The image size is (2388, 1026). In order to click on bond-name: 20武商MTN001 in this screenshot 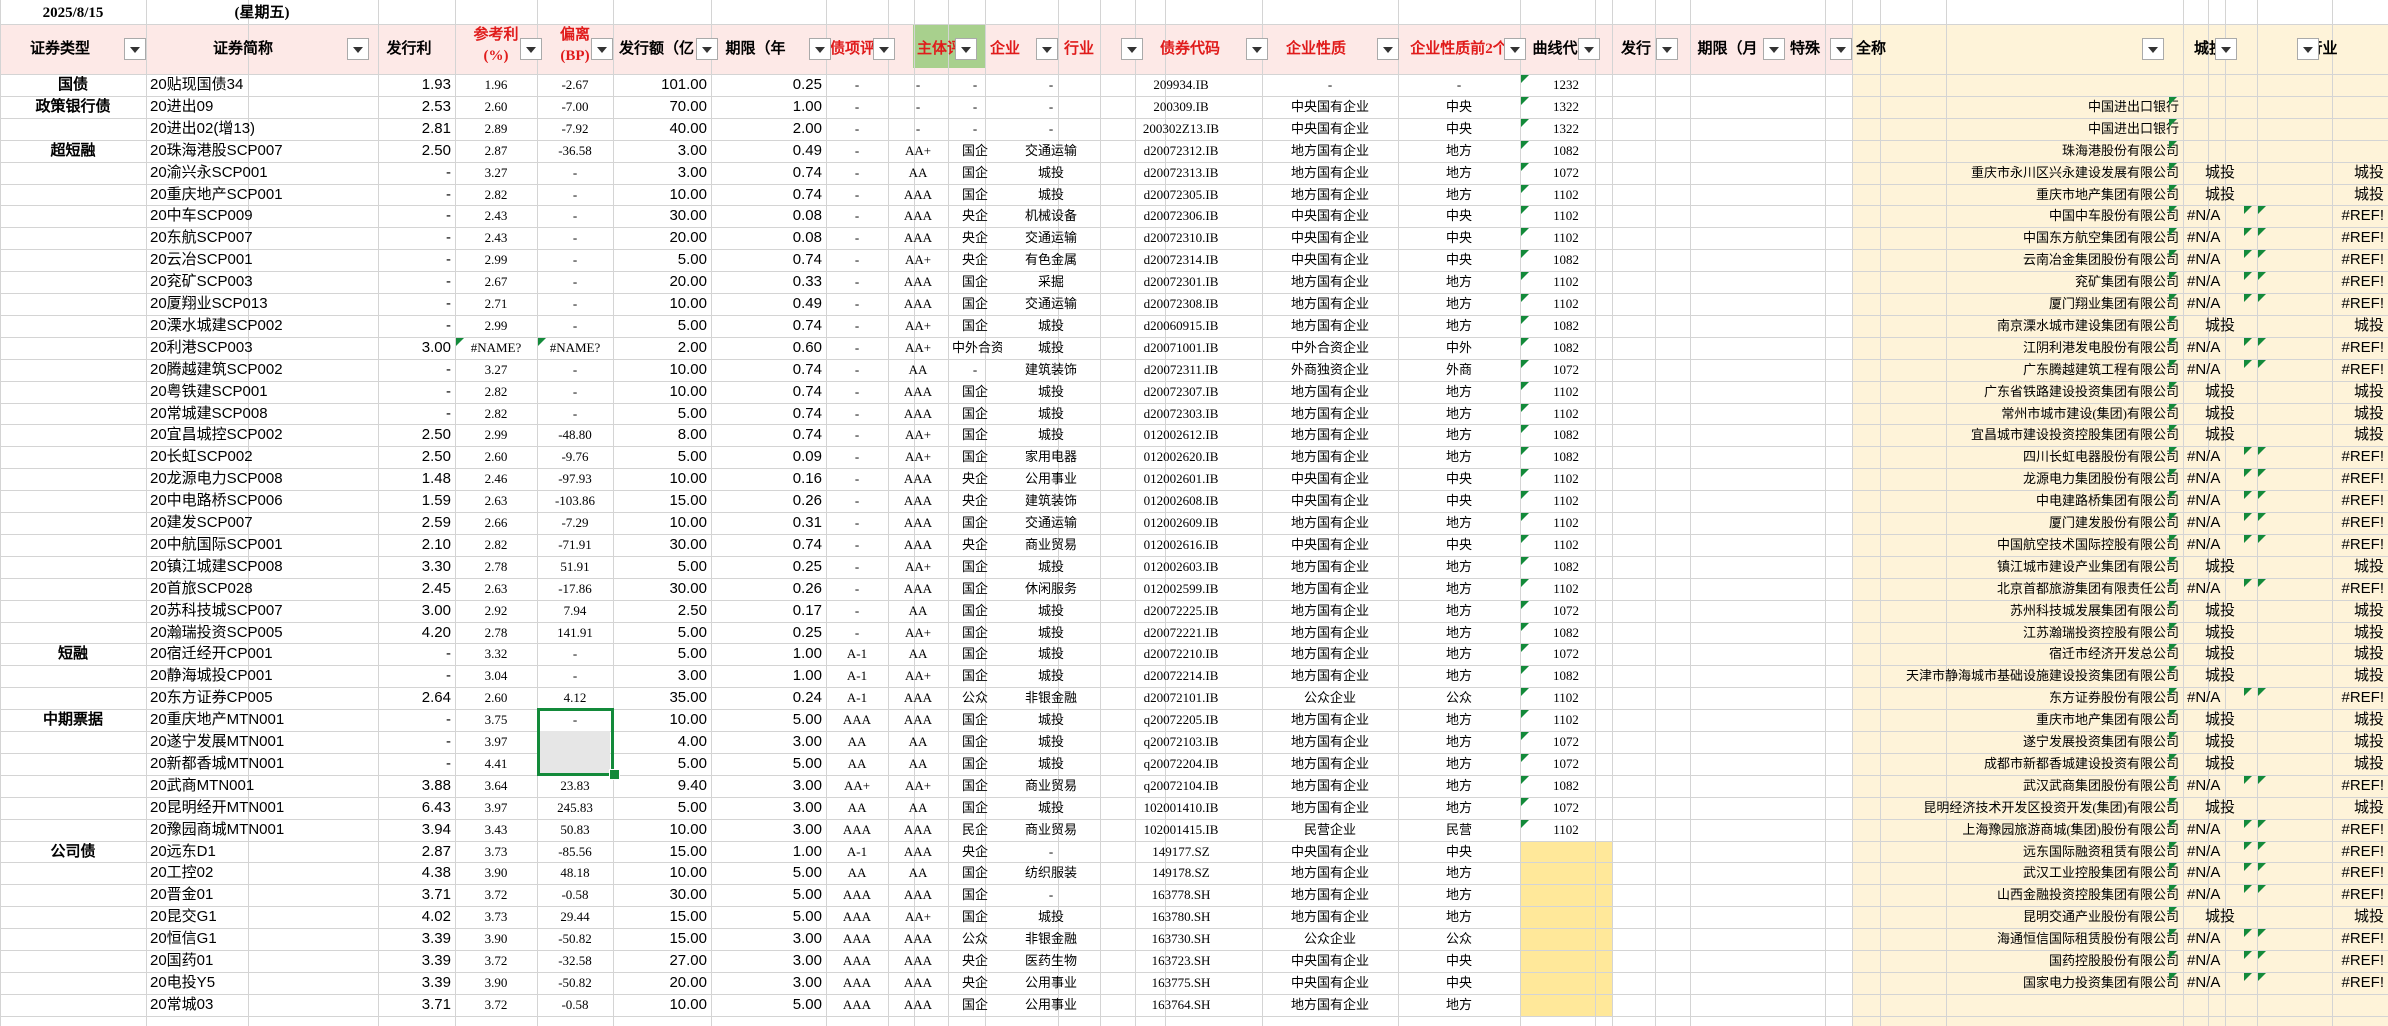, I will do `click(202, 785)`.